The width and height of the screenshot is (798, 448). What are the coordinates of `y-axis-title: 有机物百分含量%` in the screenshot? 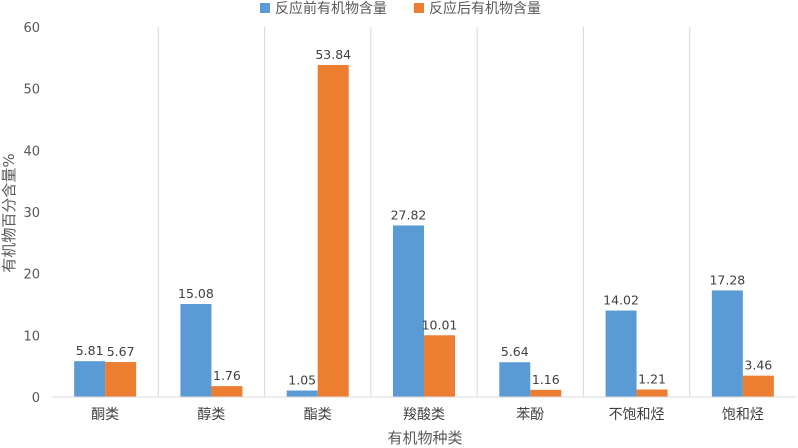 It's located at (9, 212).